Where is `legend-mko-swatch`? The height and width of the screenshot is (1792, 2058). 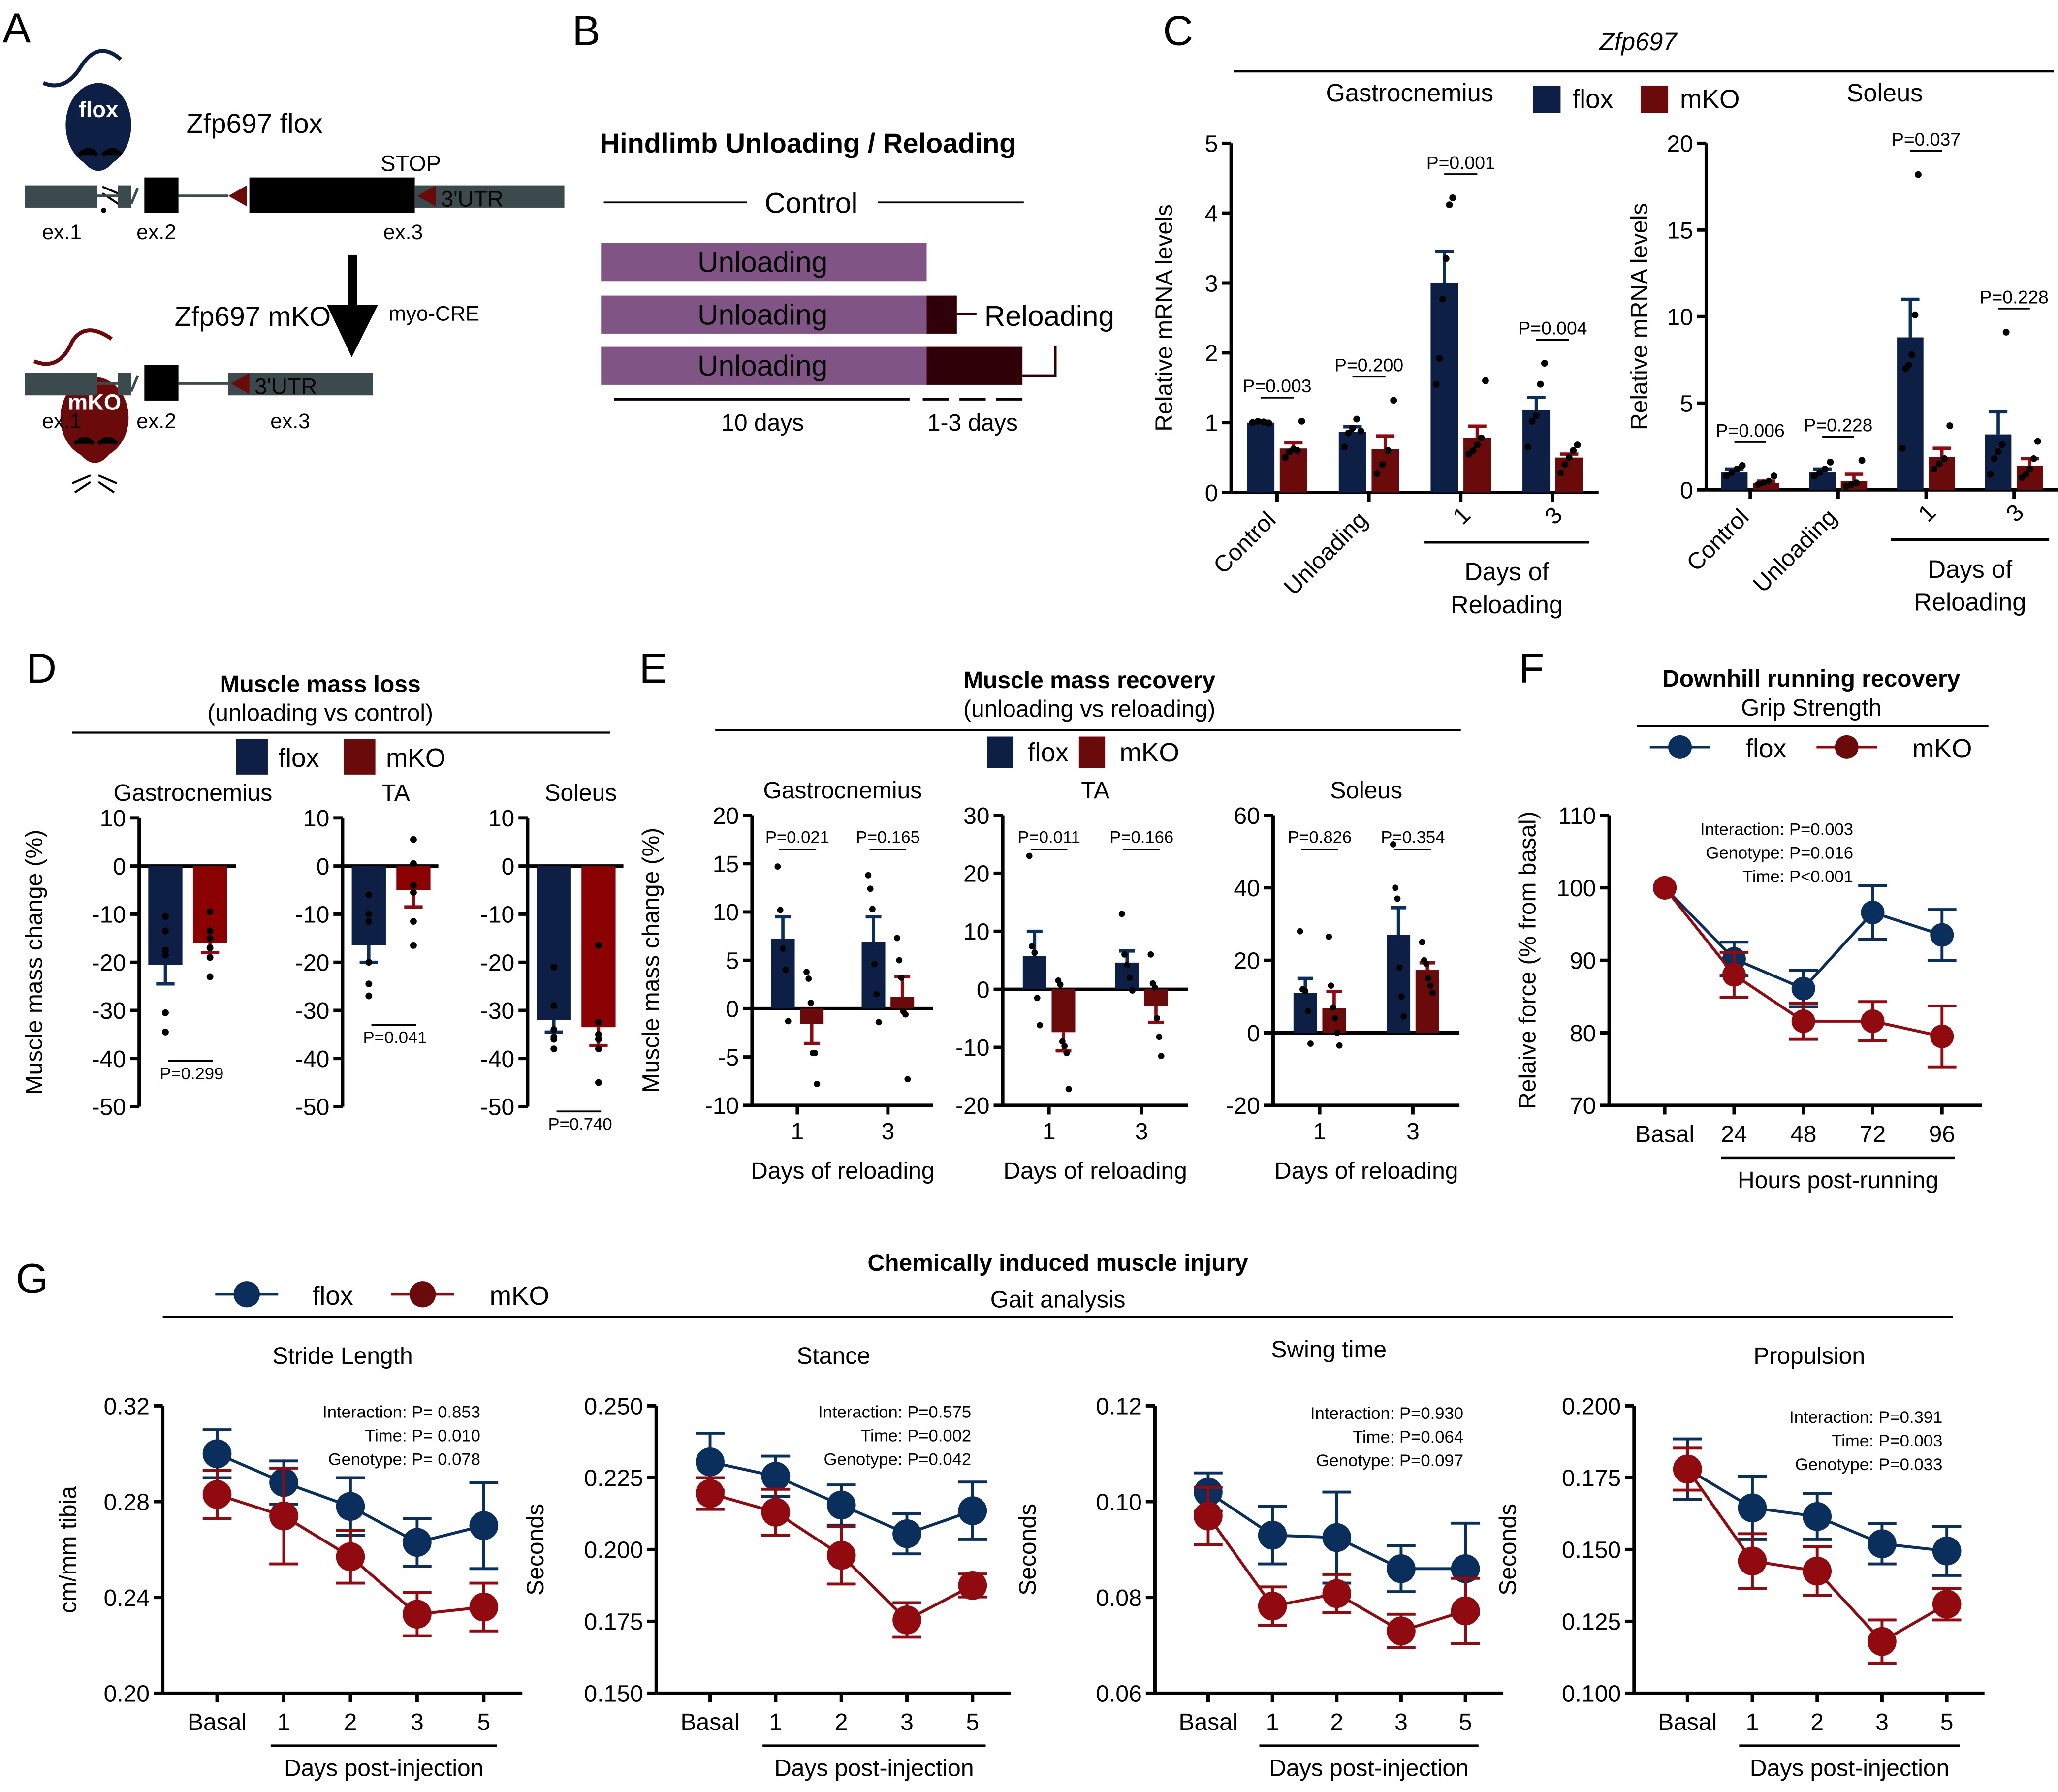 legend-mko-swatch is located at coordinates (1655, 99).